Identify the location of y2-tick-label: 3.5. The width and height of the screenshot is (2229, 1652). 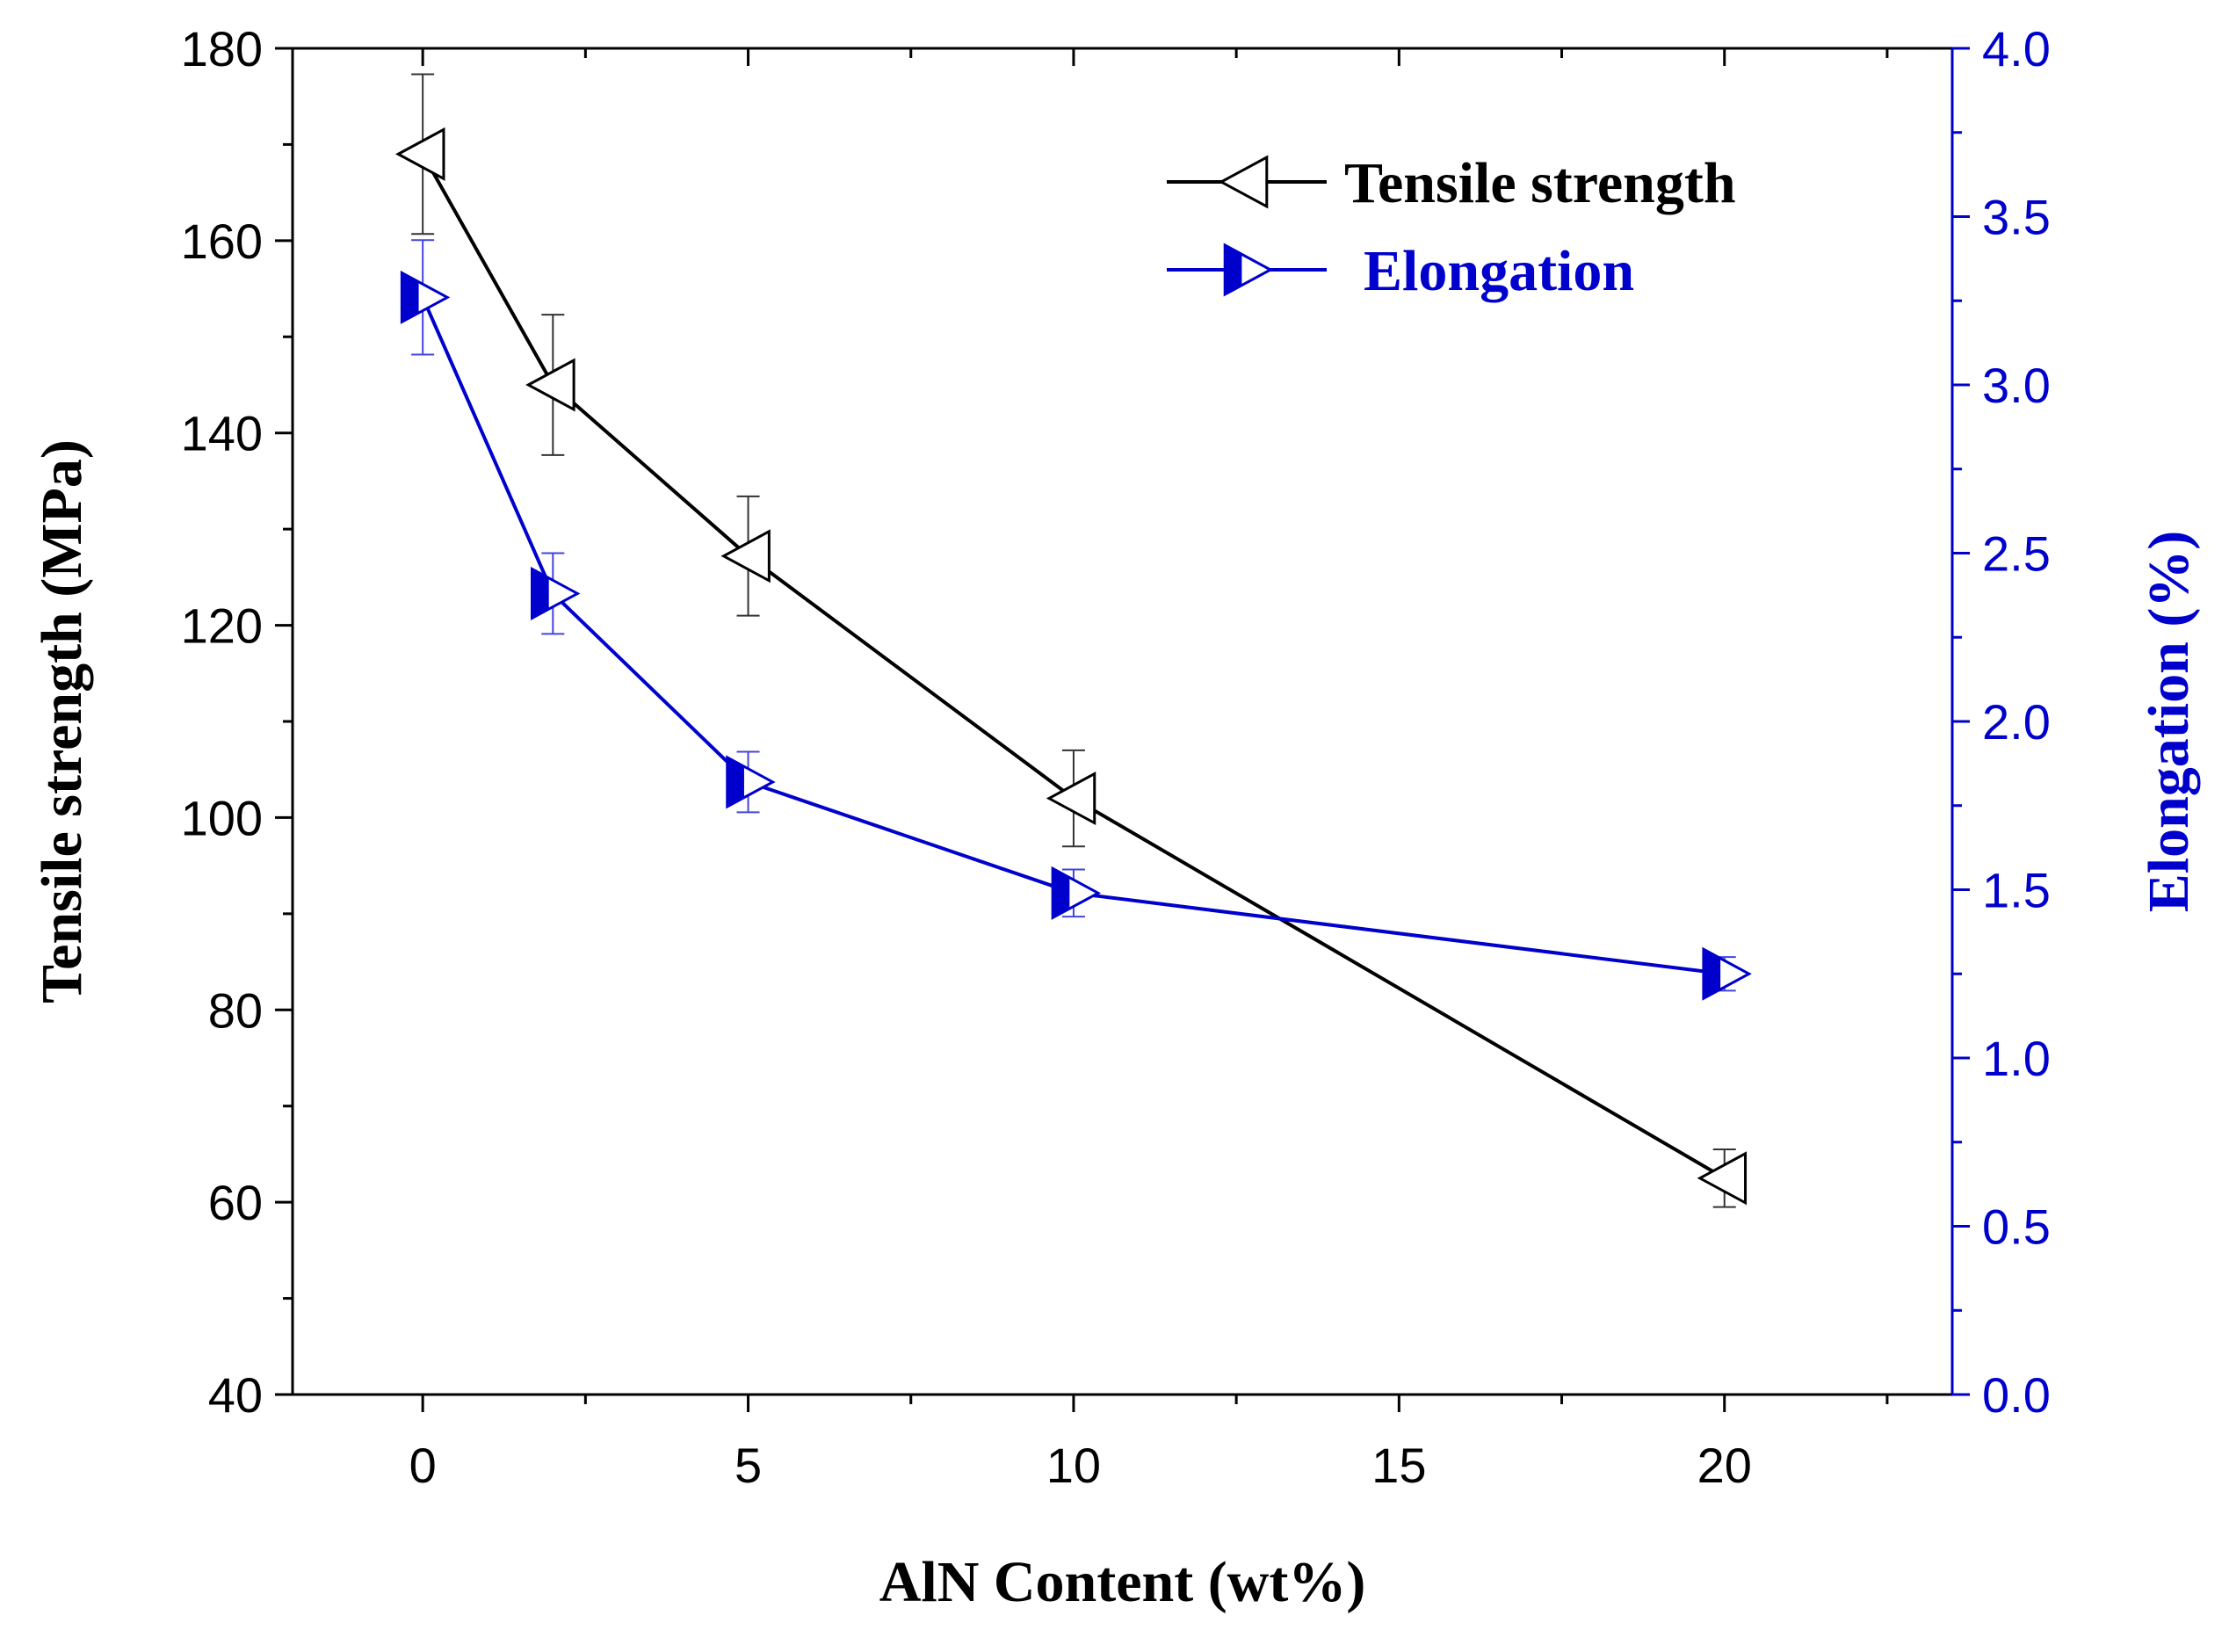
(2016, 217).